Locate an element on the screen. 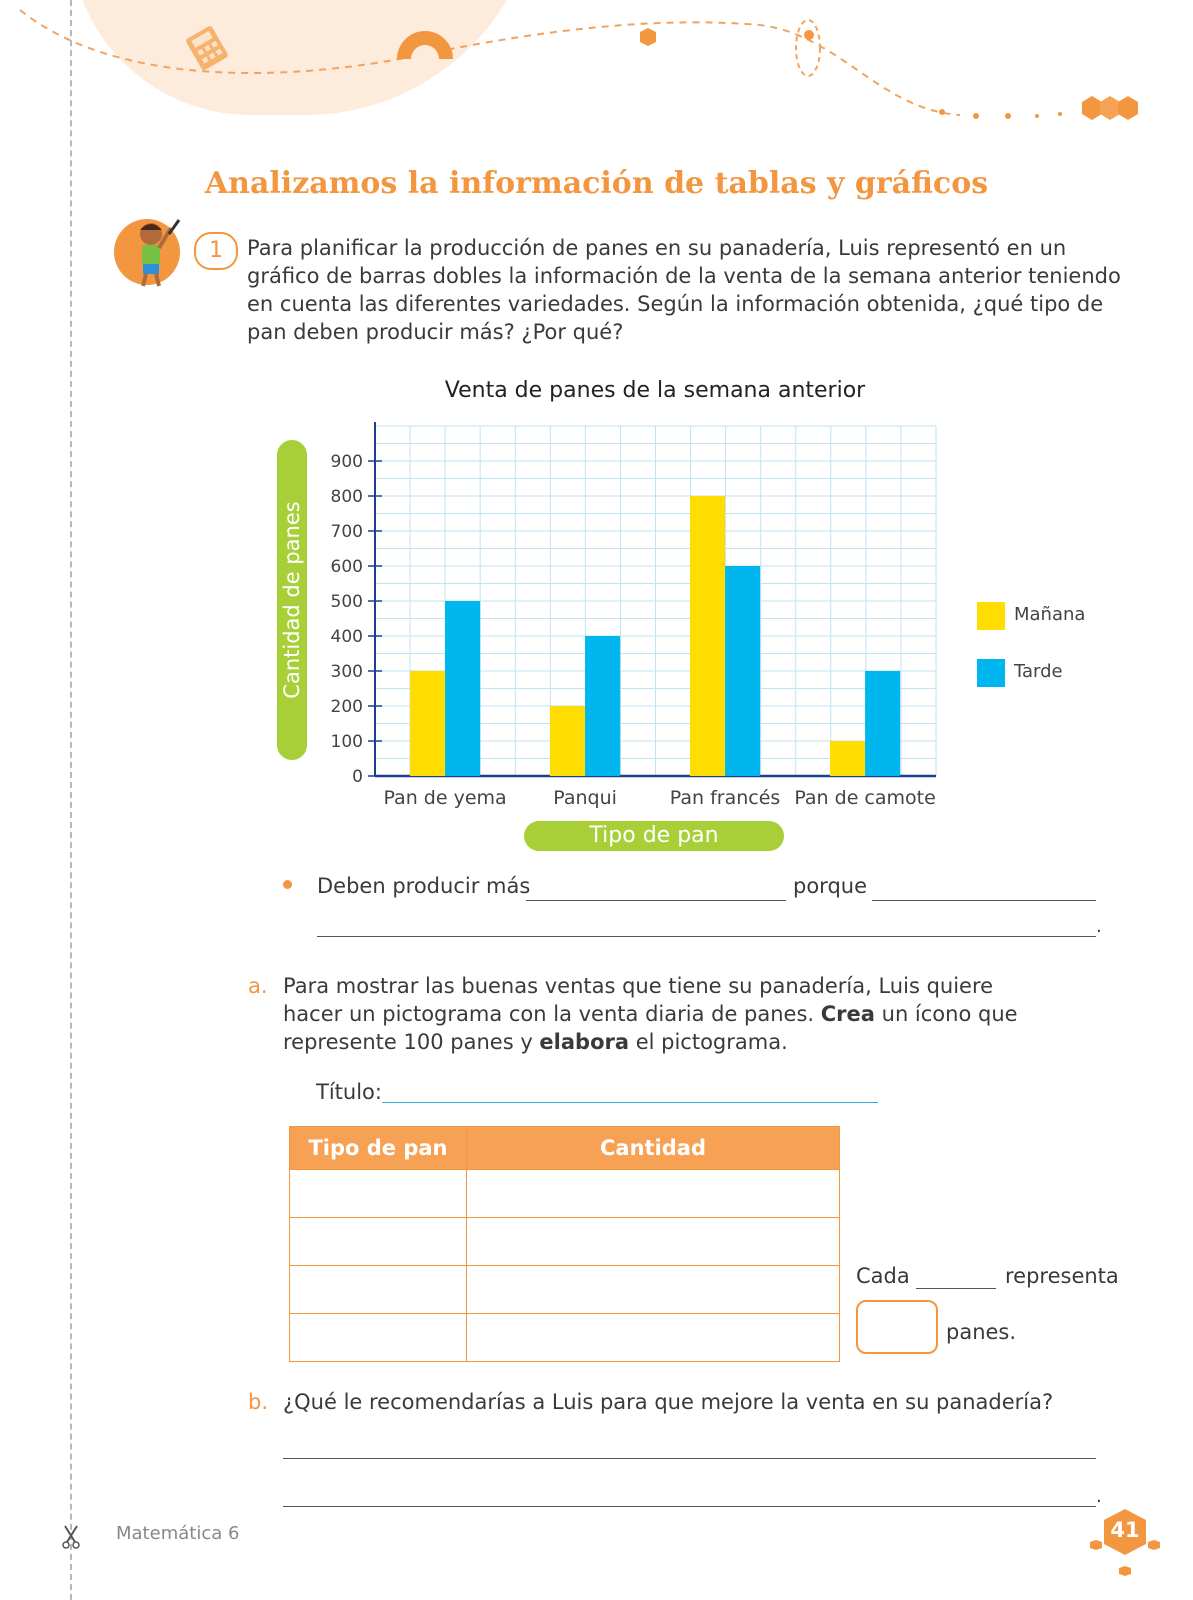  part-a-letter: a. is located at coordinates (258, 986).